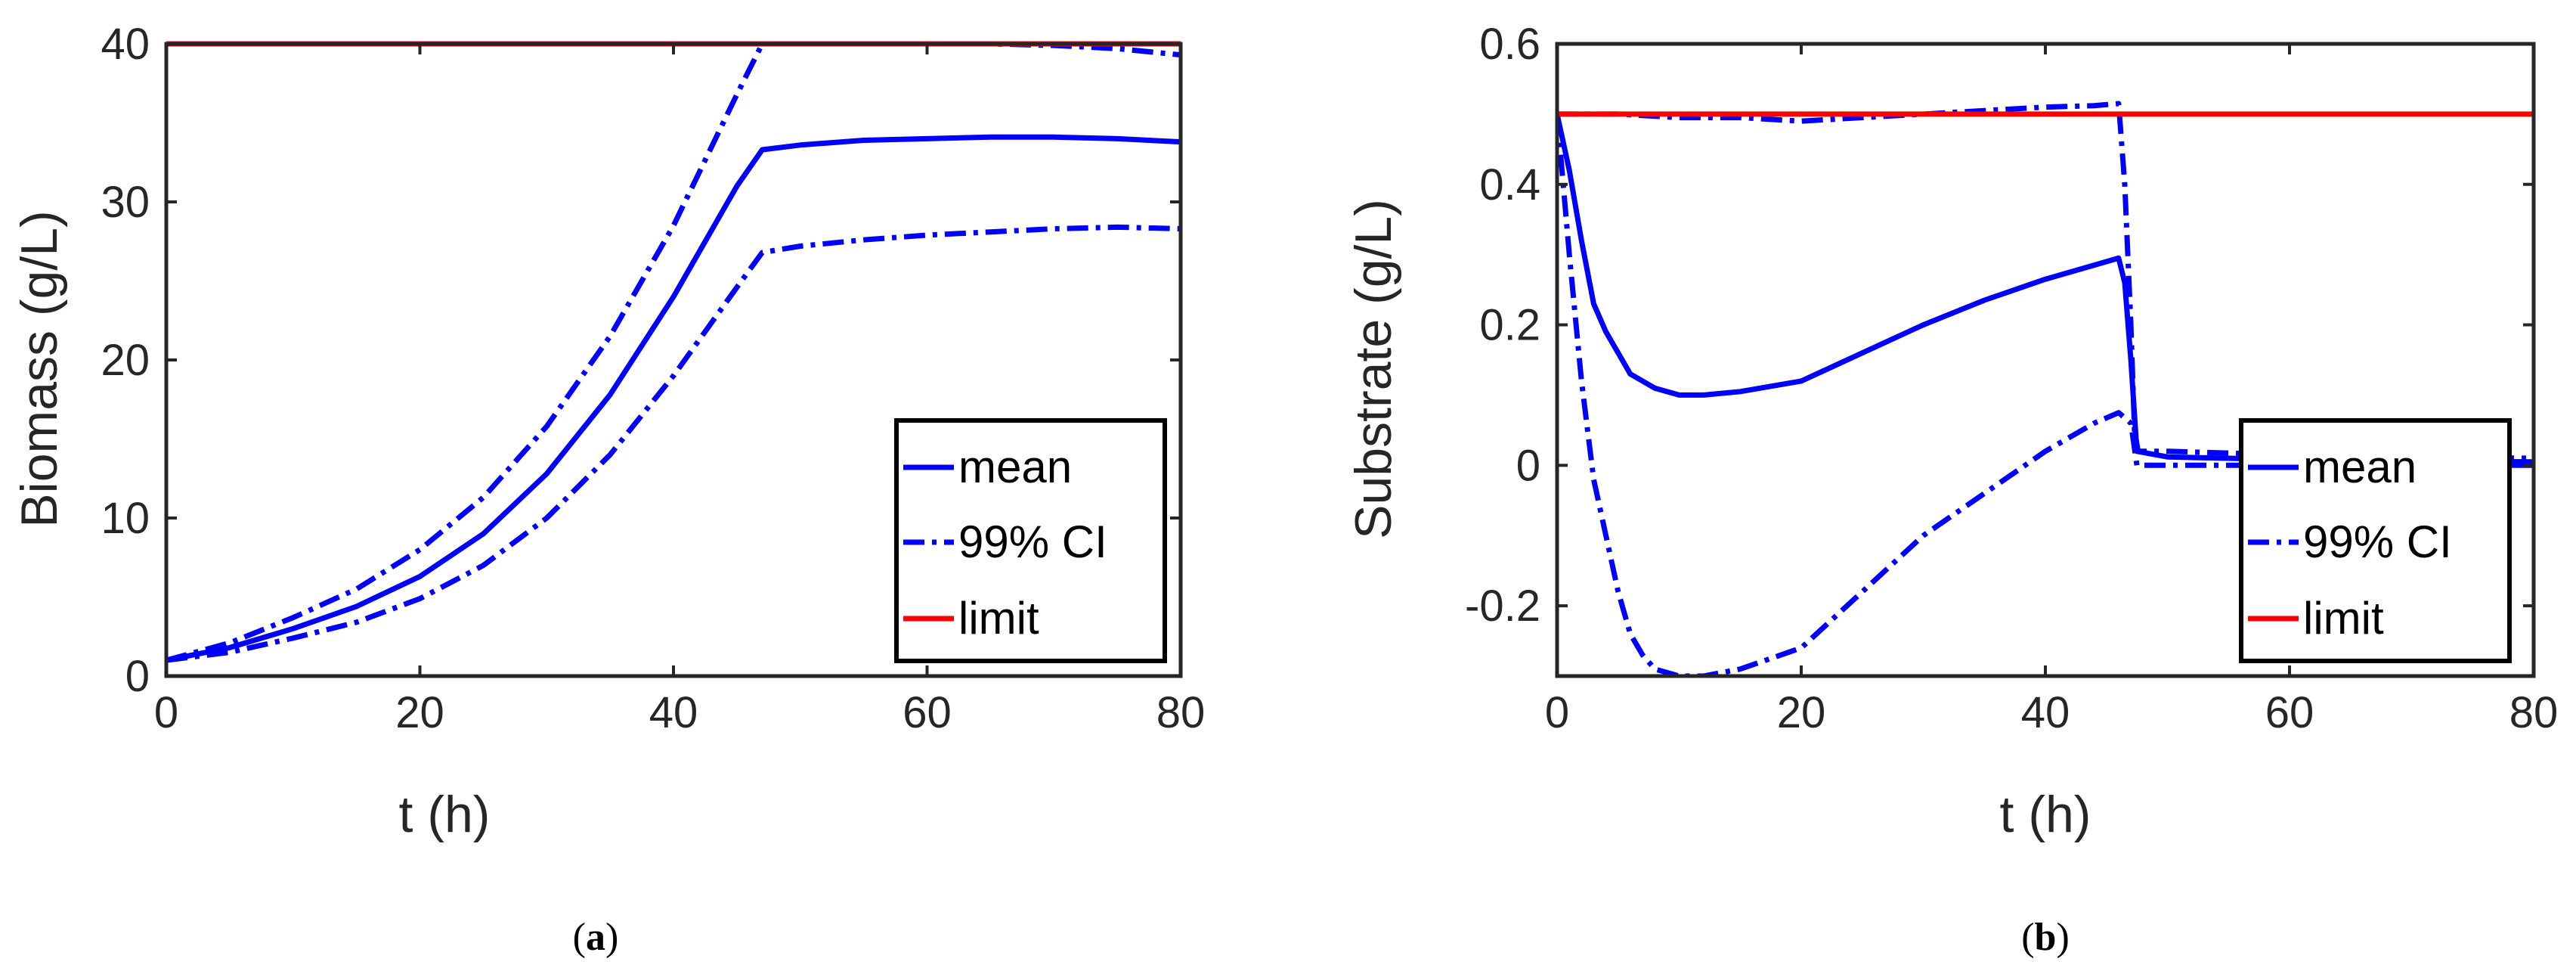 The height and width of the screenshot is (974, 2576). I want to click on panel-b-legend-mean: mean, so click(2360, 467).